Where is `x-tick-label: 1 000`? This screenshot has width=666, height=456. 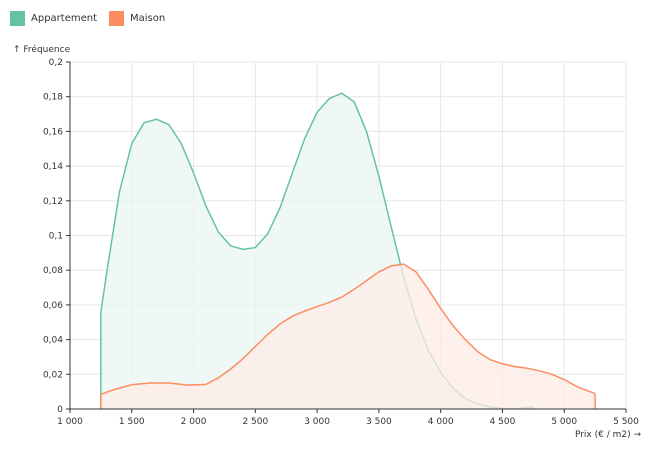
x-tick-label: 1 000 is located at coordinates (70, 422).